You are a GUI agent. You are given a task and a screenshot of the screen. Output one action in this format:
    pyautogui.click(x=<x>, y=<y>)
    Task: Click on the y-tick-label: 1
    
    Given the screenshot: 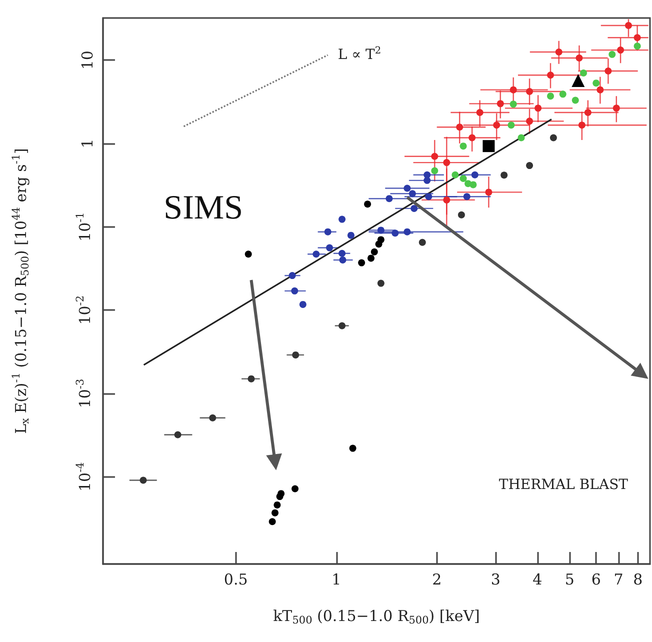 What is the action you would take?
    pyautogui.click(x=87, y=143)
    